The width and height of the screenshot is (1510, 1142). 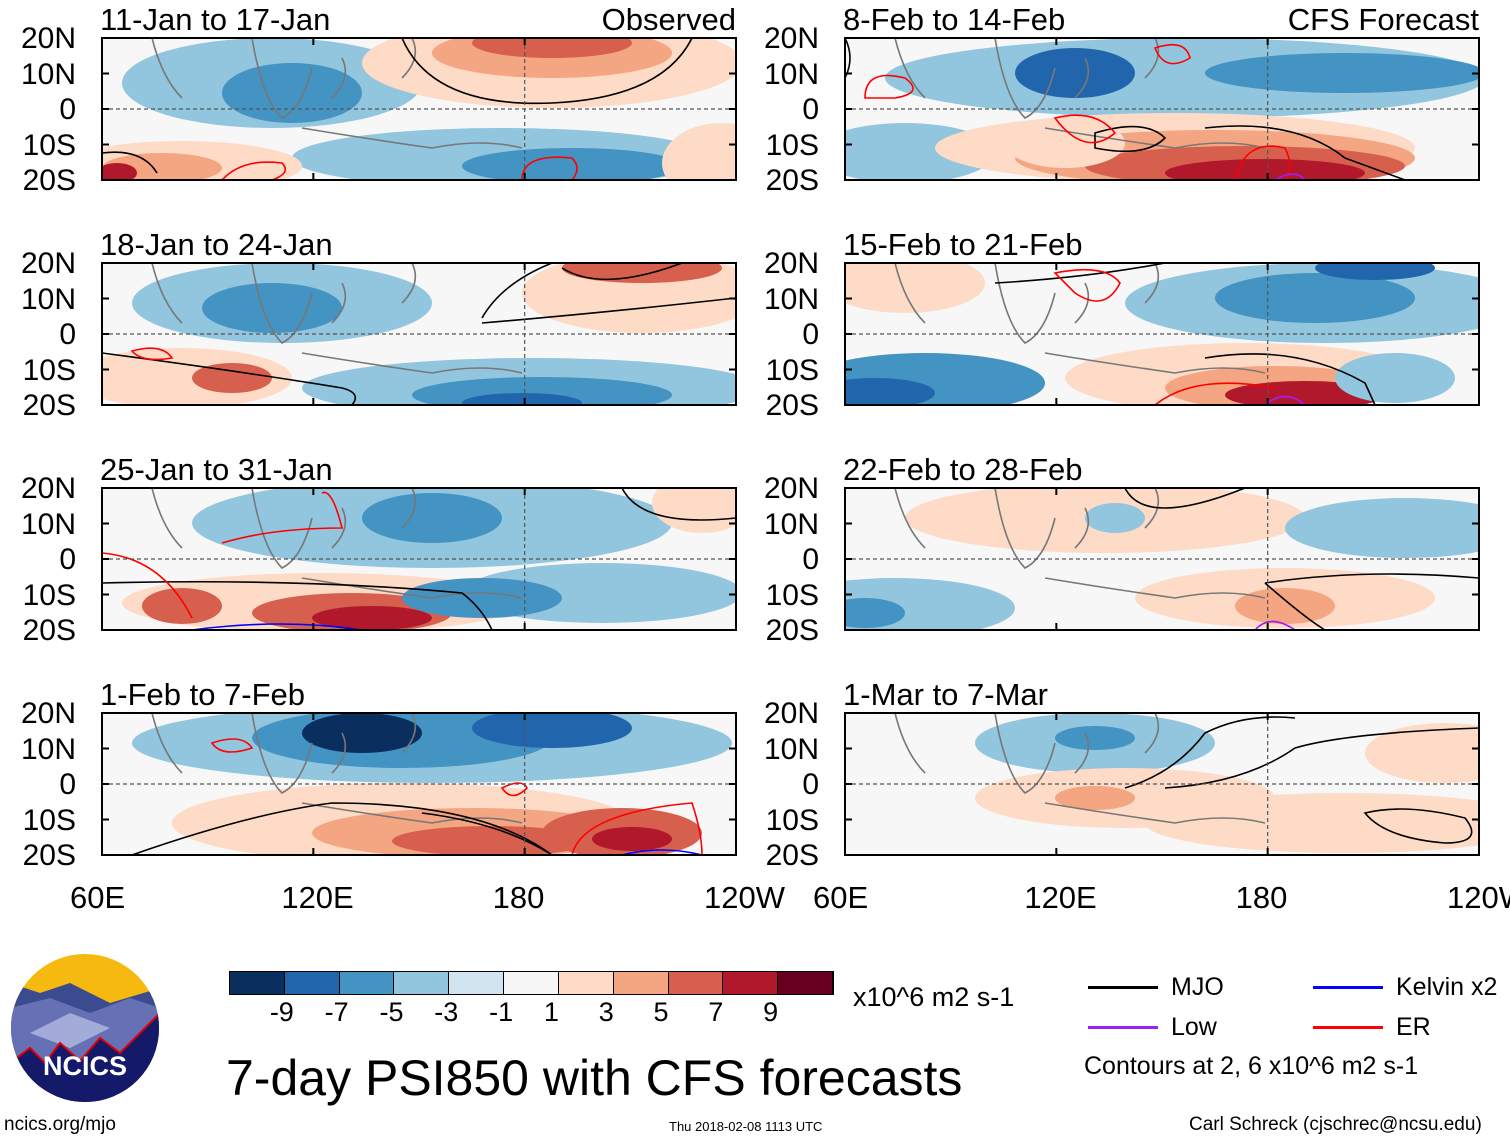 I want to click on column-label: CFS Forecast, so click(x=1383, y=19).